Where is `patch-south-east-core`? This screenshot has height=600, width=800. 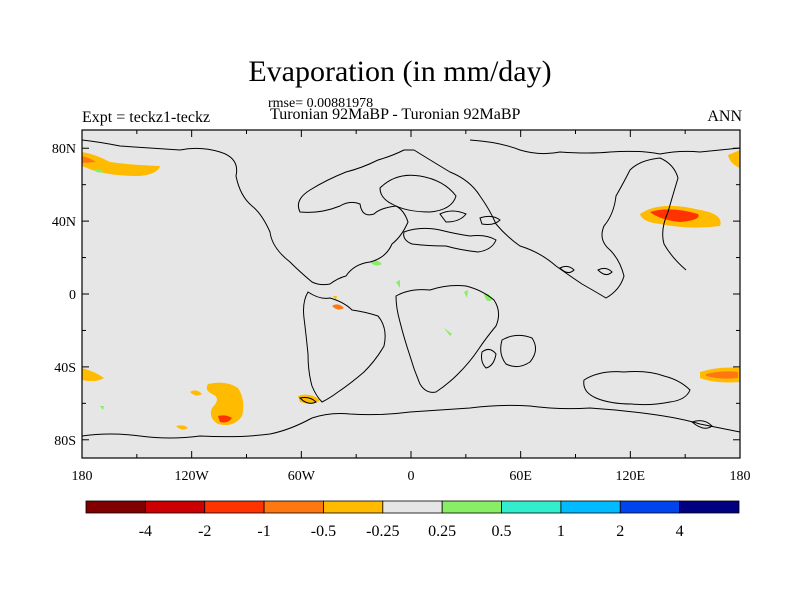 patch-south-east-core is located at coordinates (722, 375).